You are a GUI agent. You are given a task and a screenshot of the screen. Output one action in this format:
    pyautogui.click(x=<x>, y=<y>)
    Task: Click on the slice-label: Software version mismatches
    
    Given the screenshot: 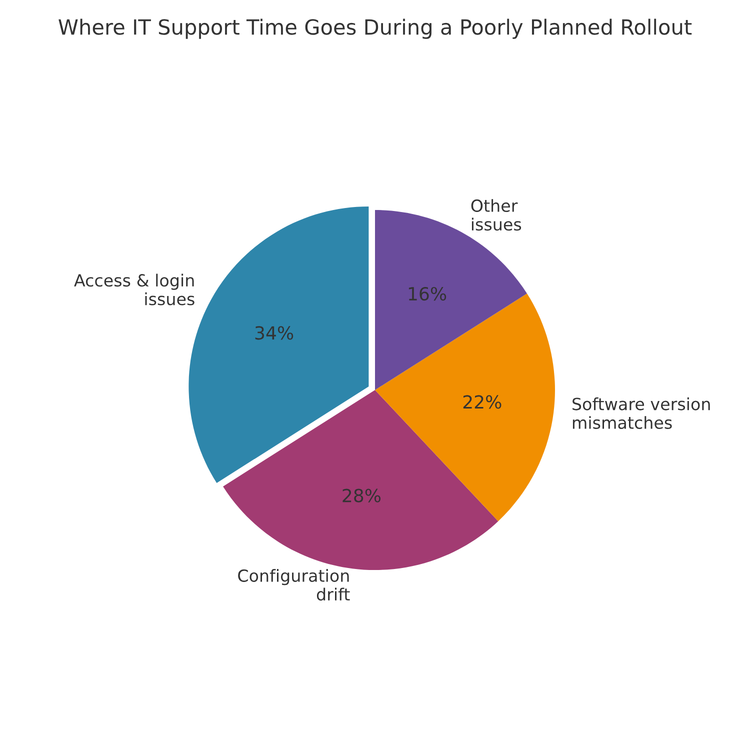 What is the action you would take?
    pyautogui.click(x=641, y=413)
    